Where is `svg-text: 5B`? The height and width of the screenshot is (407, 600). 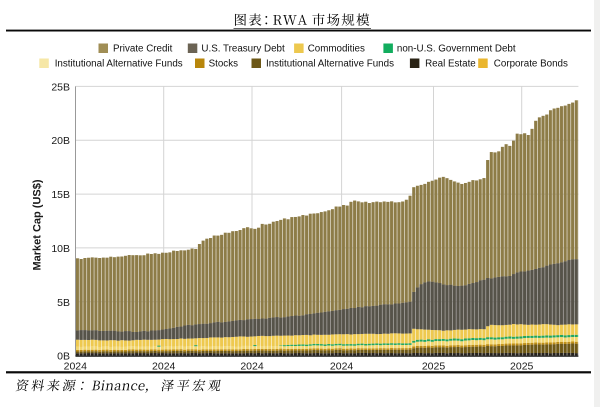 svg-text: 5B is located at coordinates (63, 303).